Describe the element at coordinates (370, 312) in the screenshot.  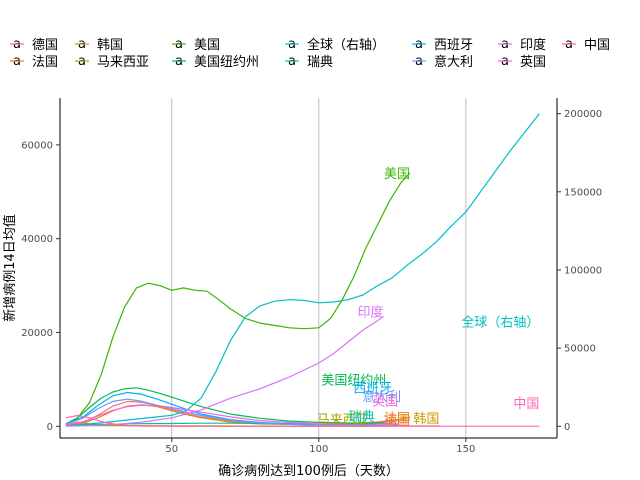
I see `series-end-label: 印度` at that location.